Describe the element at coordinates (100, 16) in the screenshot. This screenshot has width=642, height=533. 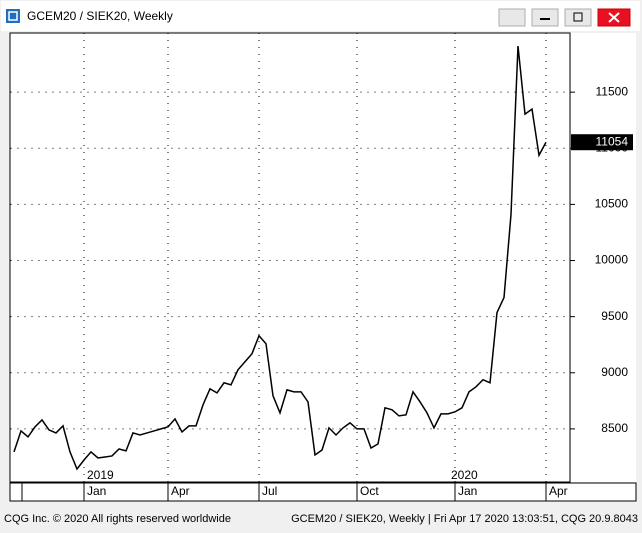
I see `window-title: GCEM20 / SIEK20, Weekly` at that location.